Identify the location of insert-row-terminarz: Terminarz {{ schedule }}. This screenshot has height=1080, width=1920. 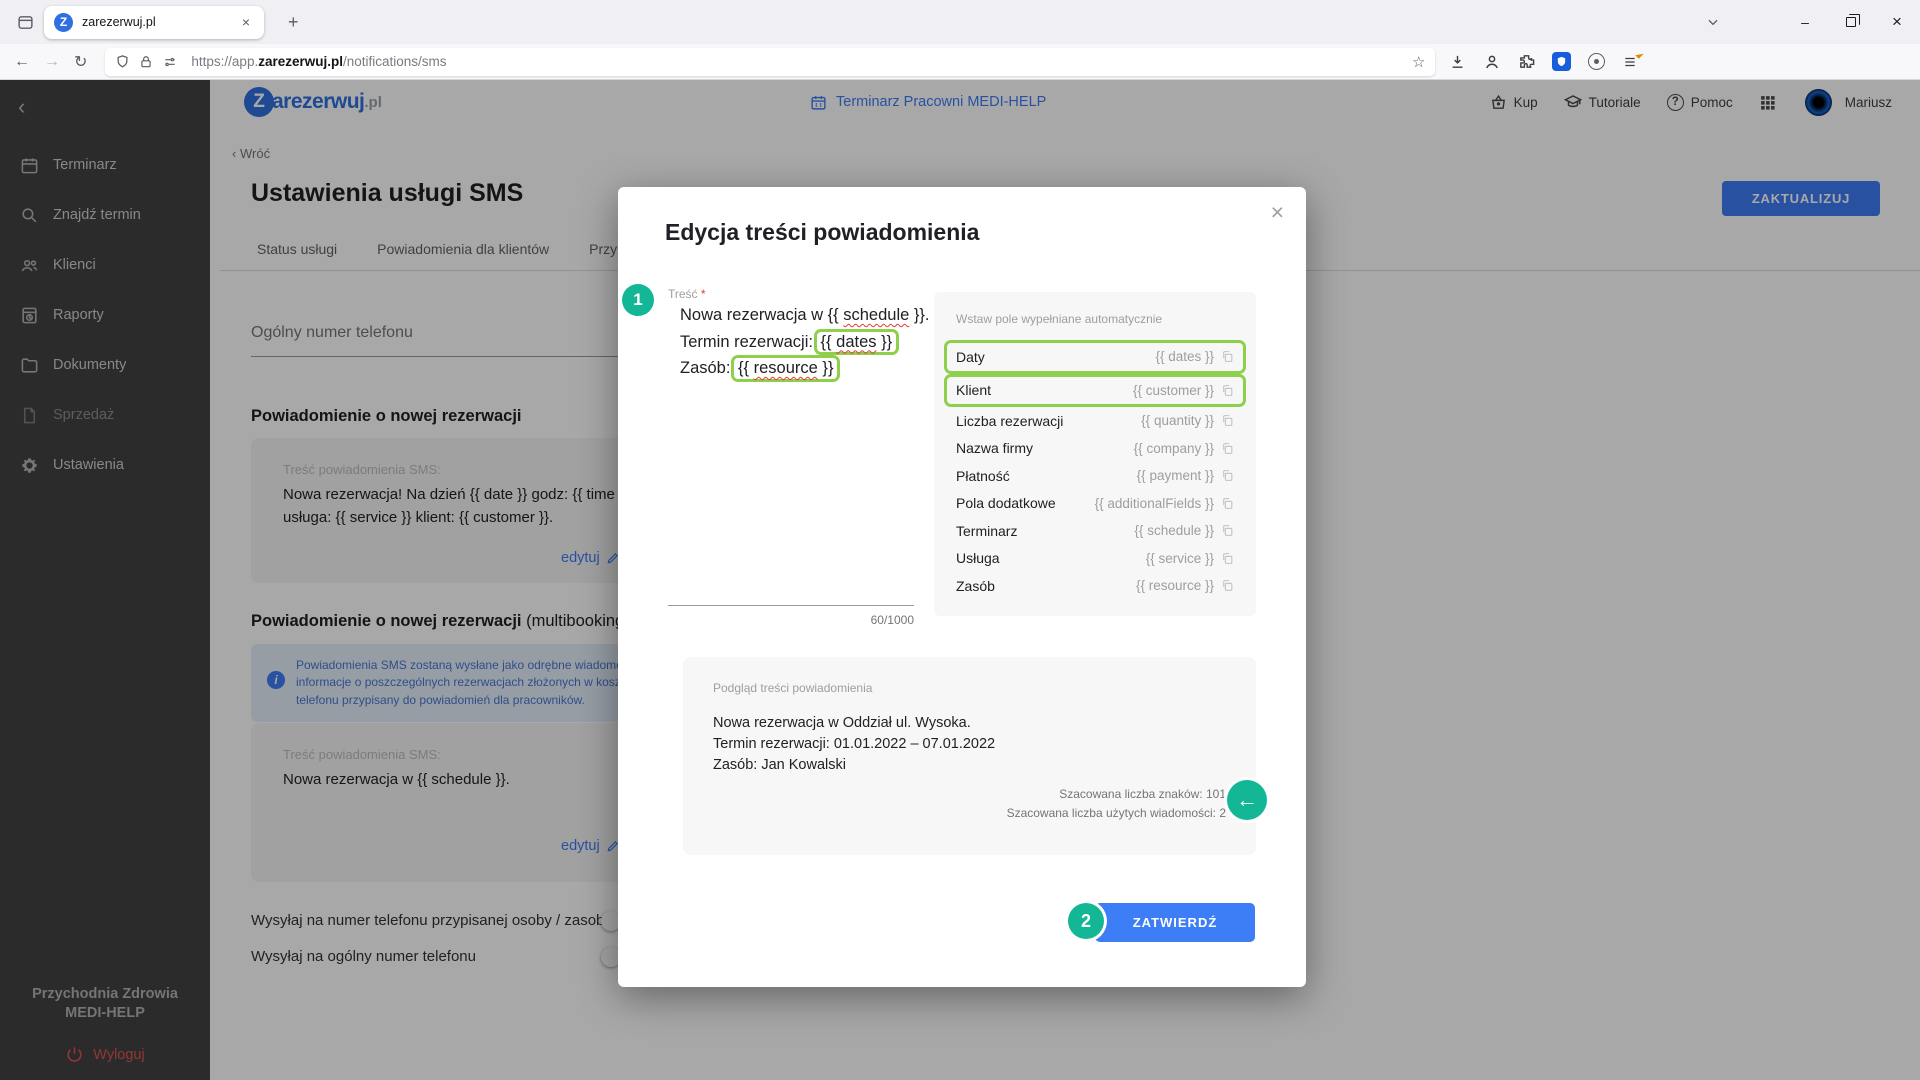
(1095, 531).